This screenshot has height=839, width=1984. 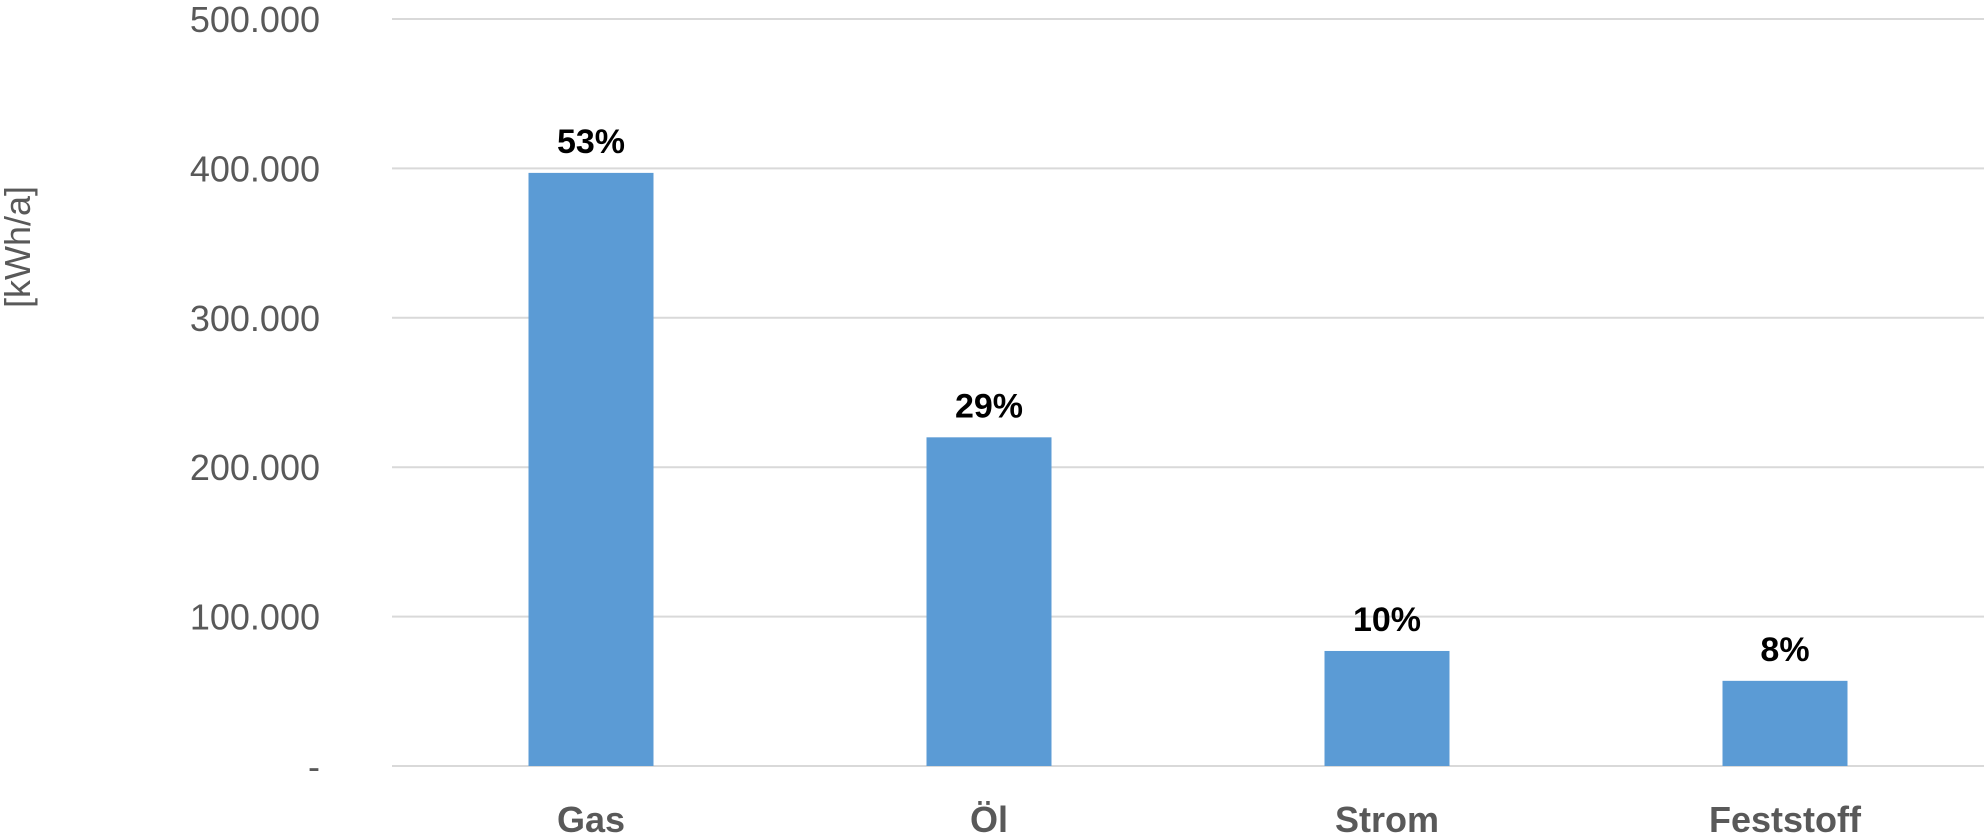 What do you see at coordinates (1387, 620) in the screenshot?
I see `data-label: 10%` at bounding box center [1387, 620].